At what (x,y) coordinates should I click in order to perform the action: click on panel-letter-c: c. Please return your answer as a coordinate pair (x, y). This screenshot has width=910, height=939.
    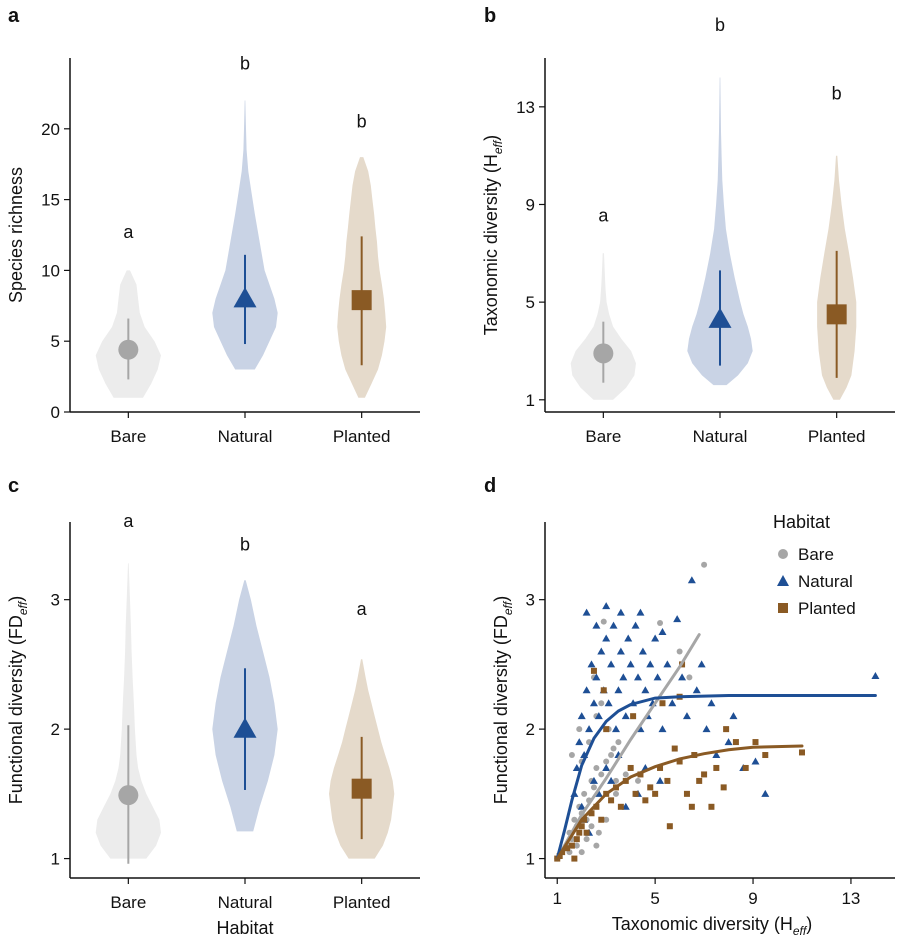
    Looking at the image, I should click on (13, 486).